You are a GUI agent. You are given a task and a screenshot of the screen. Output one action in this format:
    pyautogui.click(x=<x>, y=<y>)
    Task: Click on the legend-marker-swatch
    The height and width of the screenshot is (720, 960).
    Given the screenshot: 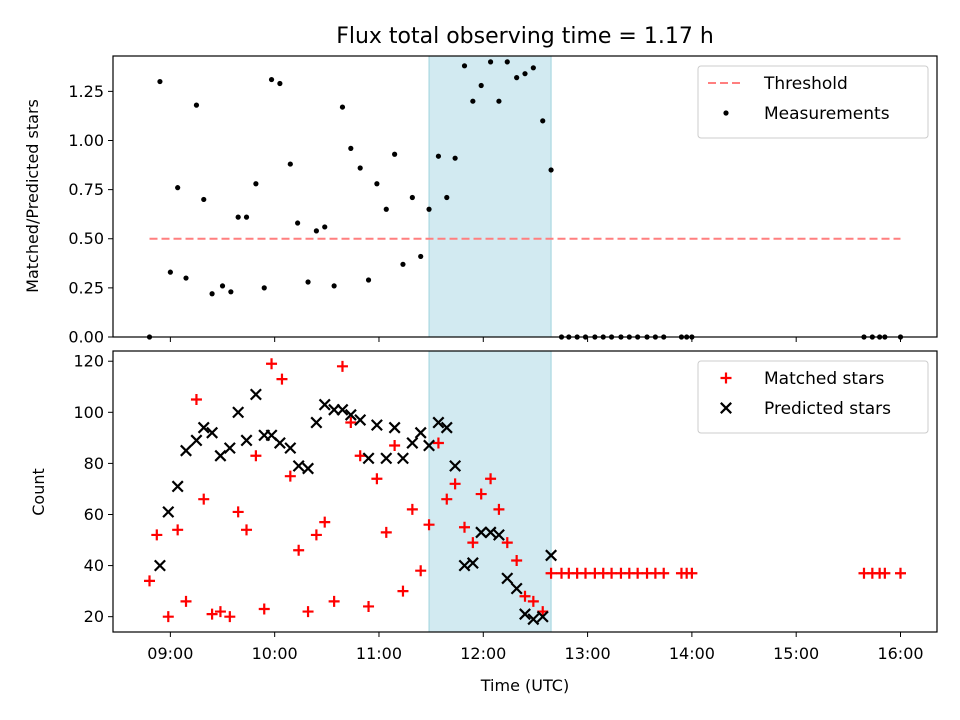 What is the action you would take?
    pyautogui.click(x=726, y=408)
    